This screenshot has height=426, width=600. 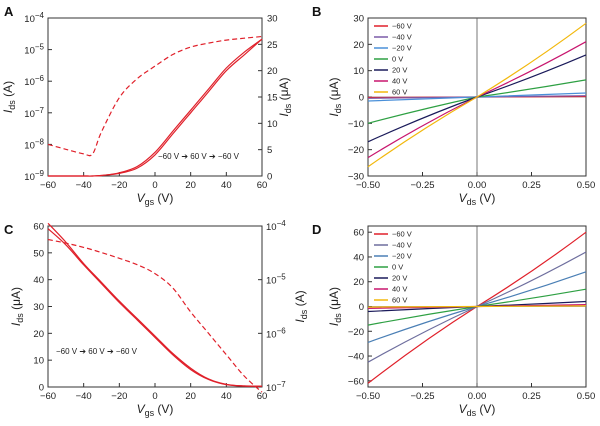 What do you see at coordinates (358, 71) in the screenshot?
I see `y-tick-label: 10` at bounding box center [358, 71].